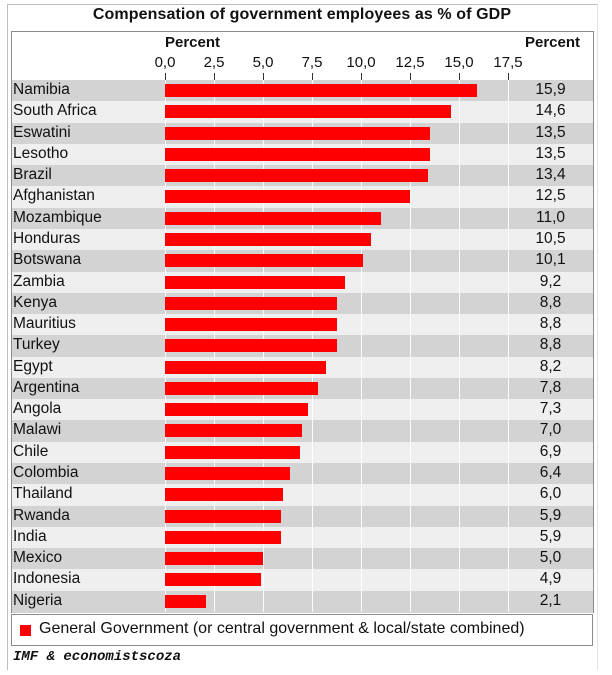 The height and width of the screenshot is (675, 612). I want to click on category-label: Eswatini, so click(42, 132).